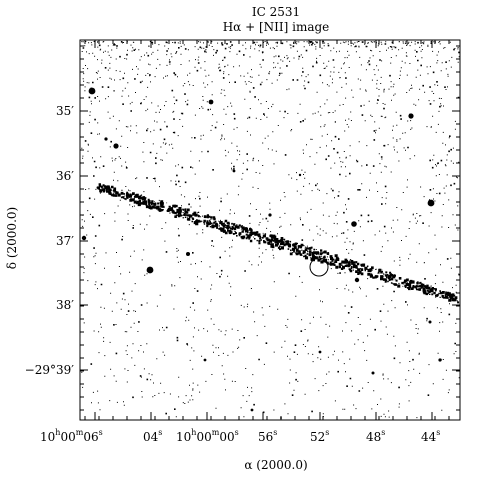 The width and height of the screenshot is (480, 488). Describe the element at coordinates (12, 238) in the screenshot. I see `y-axis-label: δ (2000.0)` at that location.